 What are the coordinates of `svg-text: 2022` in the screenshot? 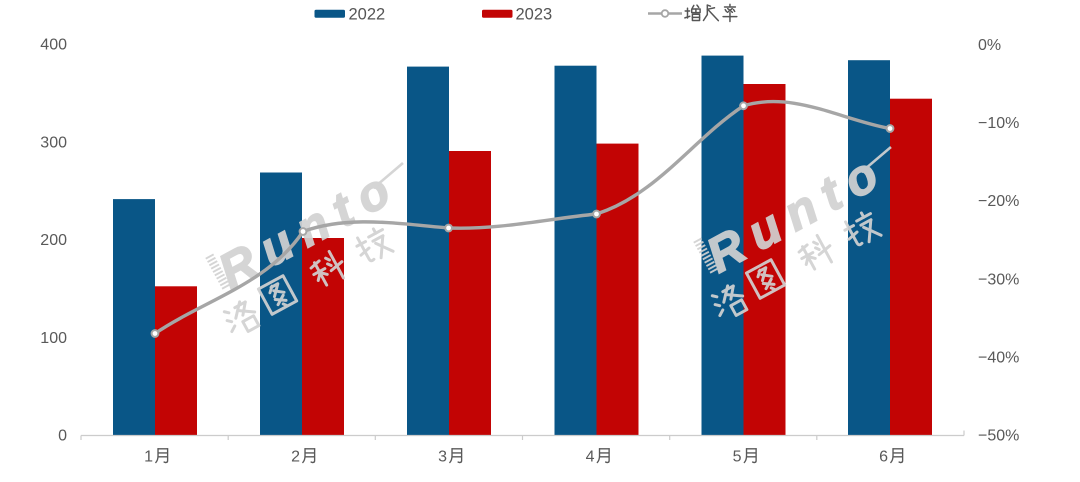 It's located at (367, 15).